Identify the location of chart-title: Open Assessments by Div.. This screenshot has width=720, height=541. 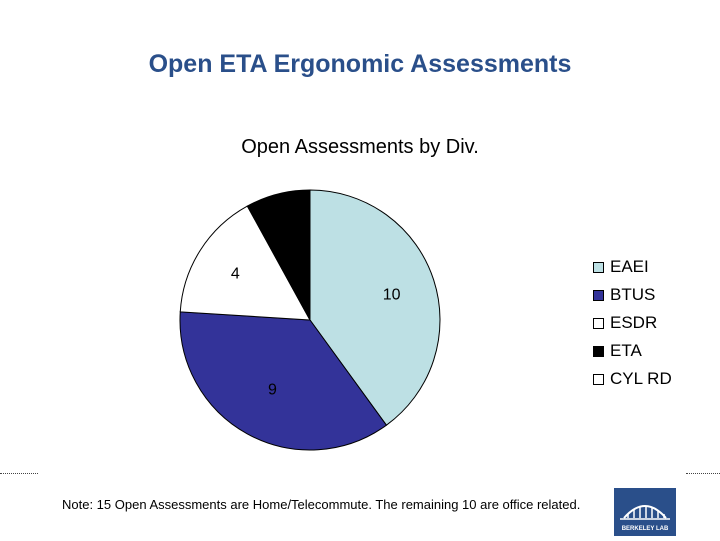
(360, 147).